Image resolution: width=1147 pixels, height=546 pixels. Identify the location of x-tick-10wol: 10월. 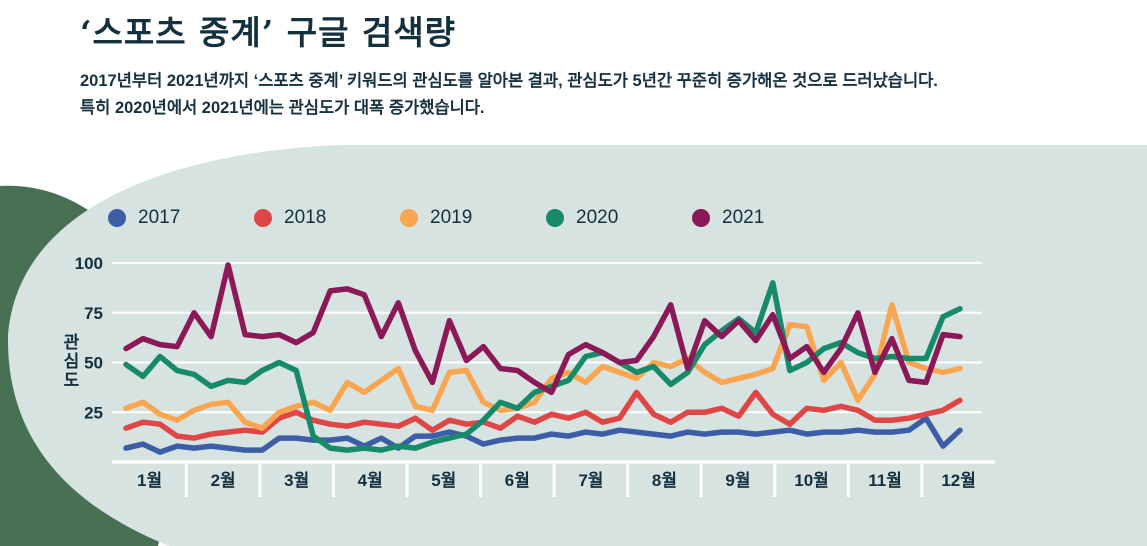
(811, 480).